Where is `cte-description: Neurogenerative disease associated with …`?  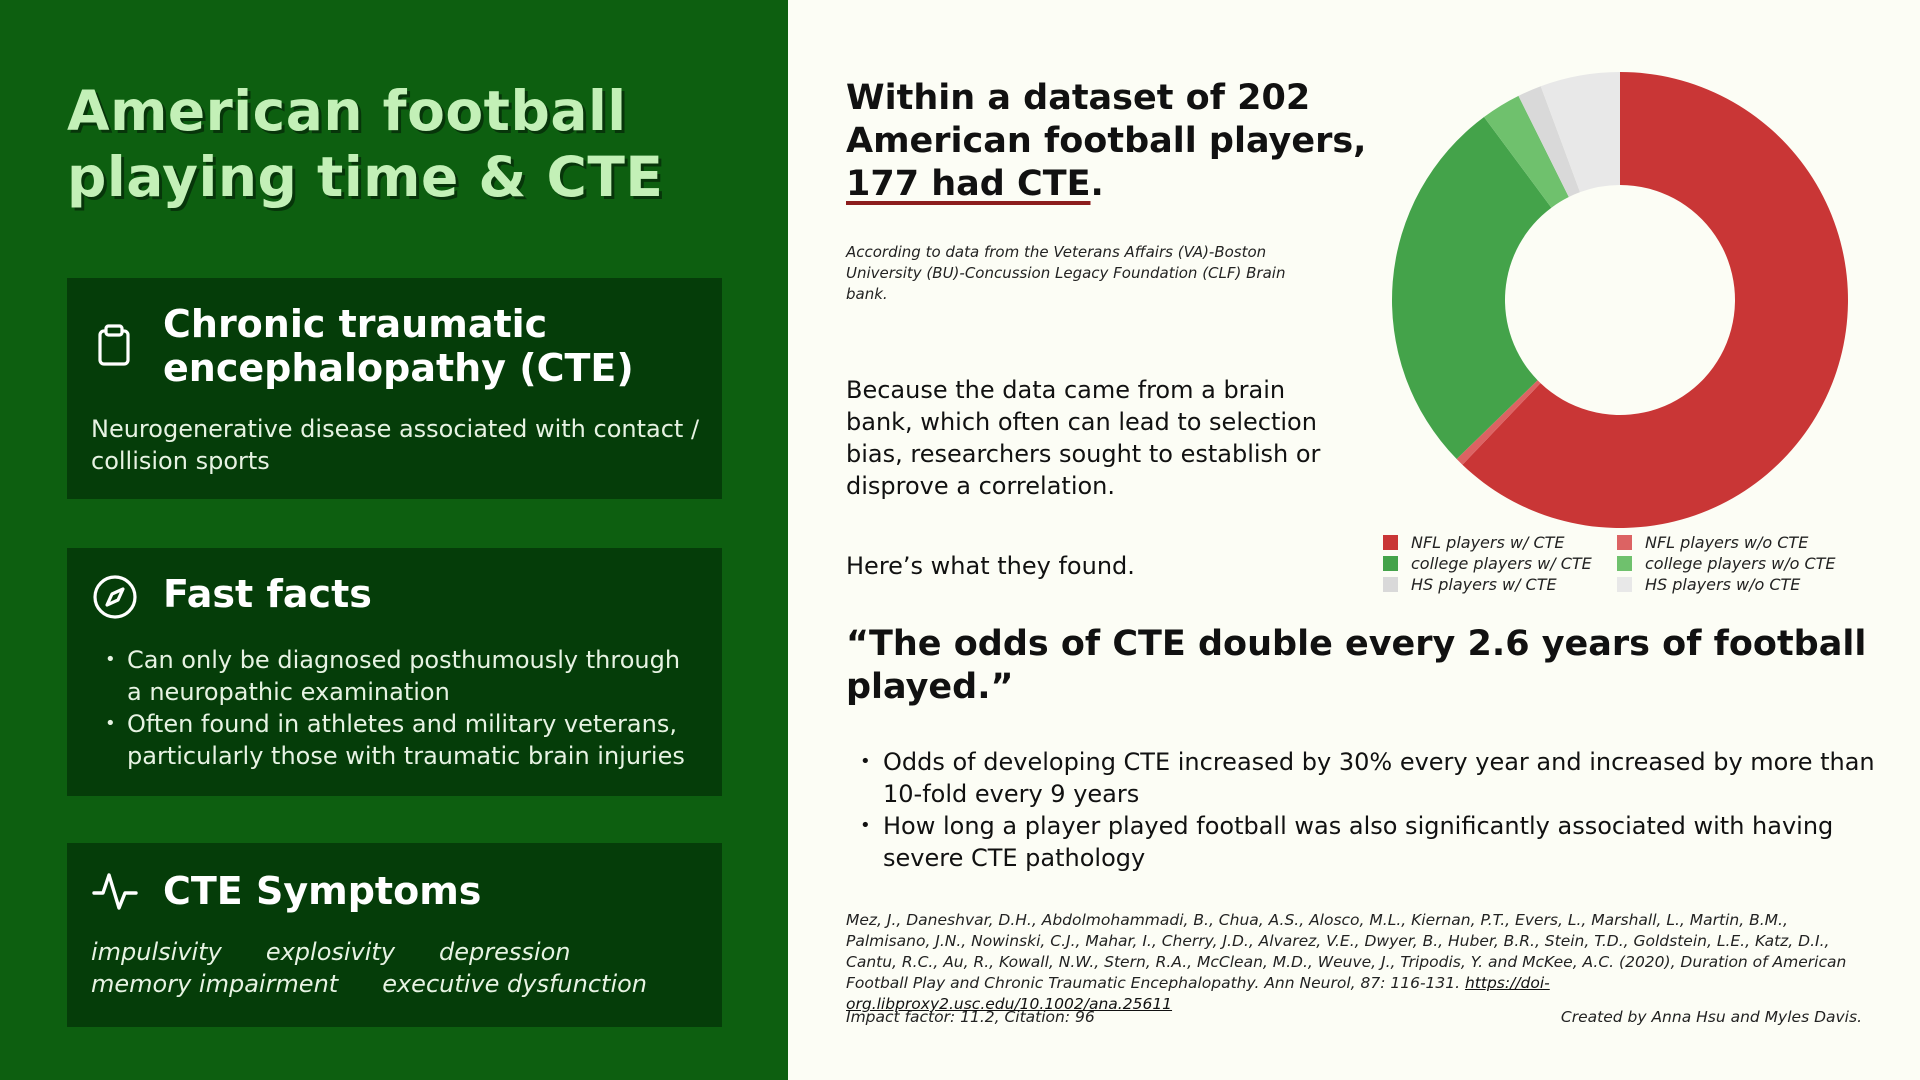
cte-description: Neurogenerative disease associated with … is located at coordinates (395, 445).